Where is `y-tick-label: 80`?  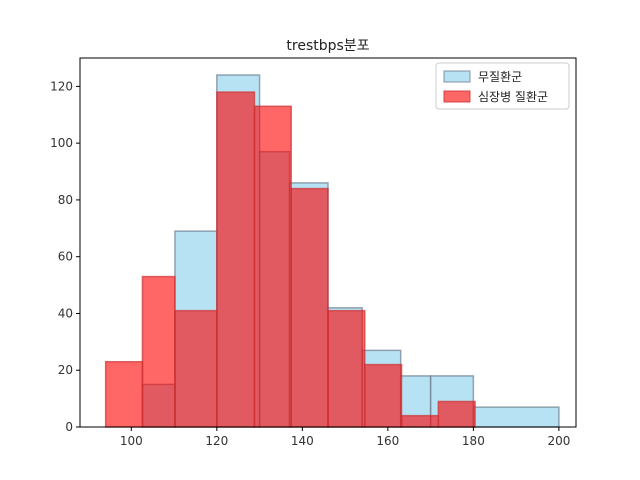 y-tick-label: 80 is located at coordinates (65, 200).